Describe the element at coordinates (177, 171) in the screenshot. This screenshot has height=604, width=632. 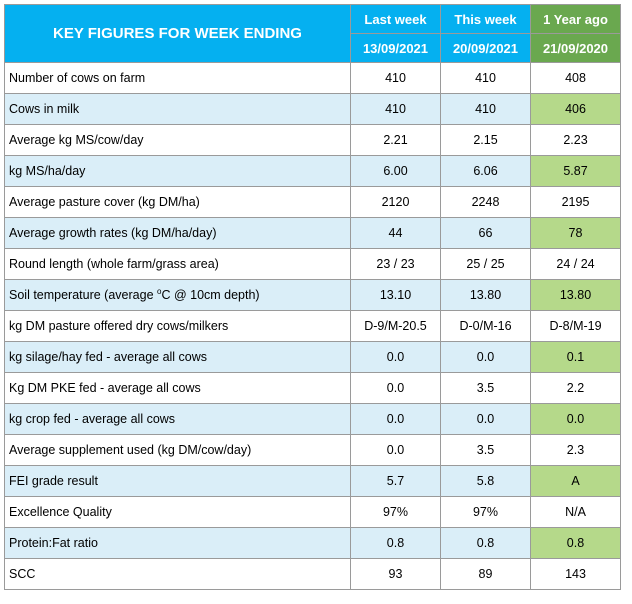
I see `row-label: kg MS/ha/day` at that location.